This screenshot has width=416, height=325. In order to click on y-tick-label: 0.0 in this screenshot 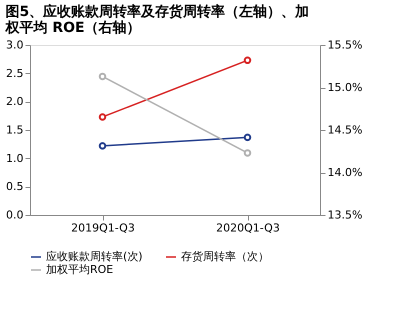, I will do `click(15, 215)`.